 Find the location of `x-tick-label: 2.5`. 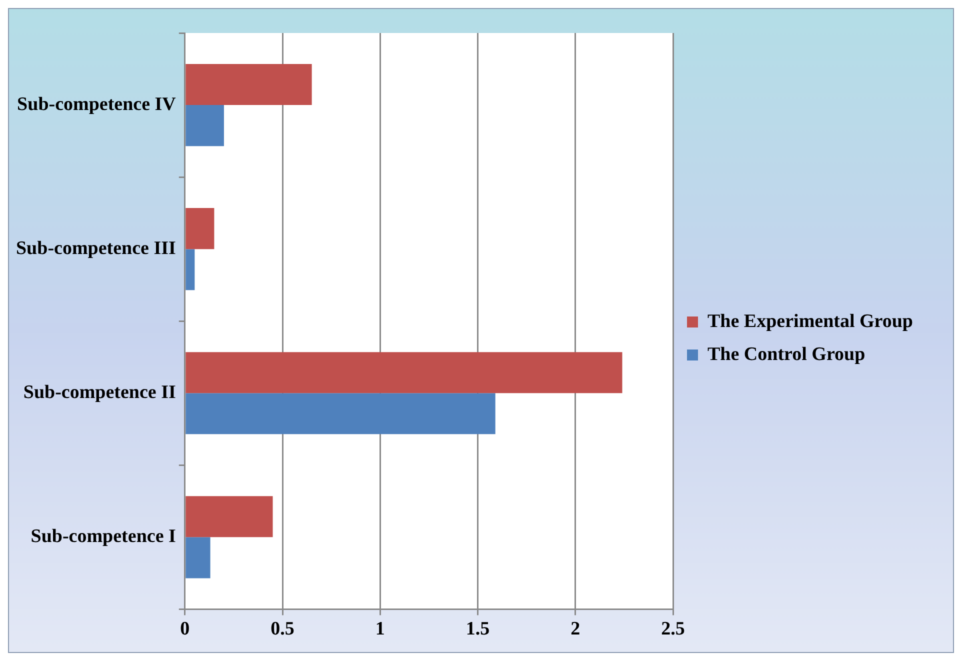

x-tick-label: 2.5 is located at coordinates (673, 629).